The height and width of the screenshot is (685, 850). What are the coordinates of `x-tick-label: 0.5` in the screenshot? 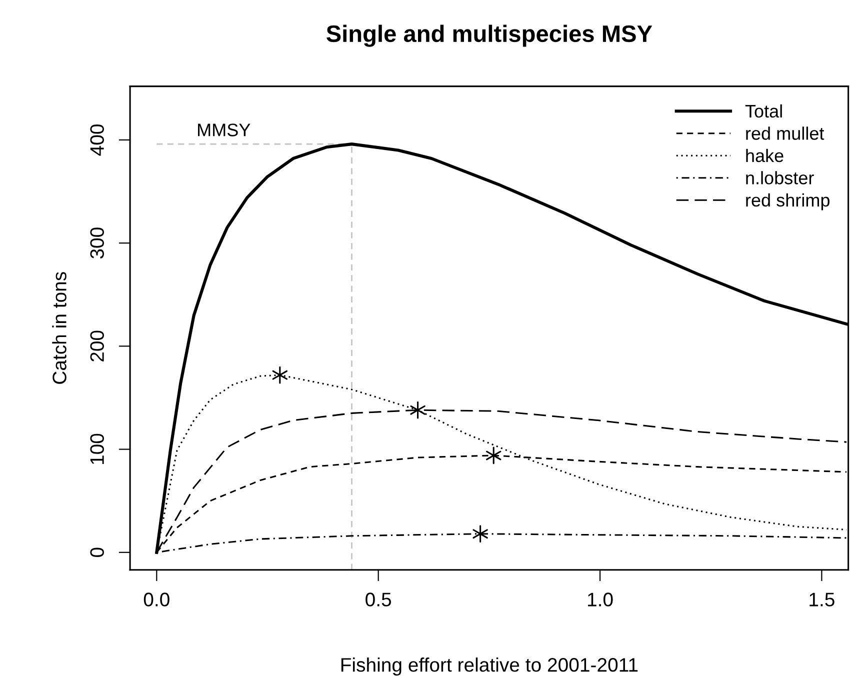 It's located at (379, 599).